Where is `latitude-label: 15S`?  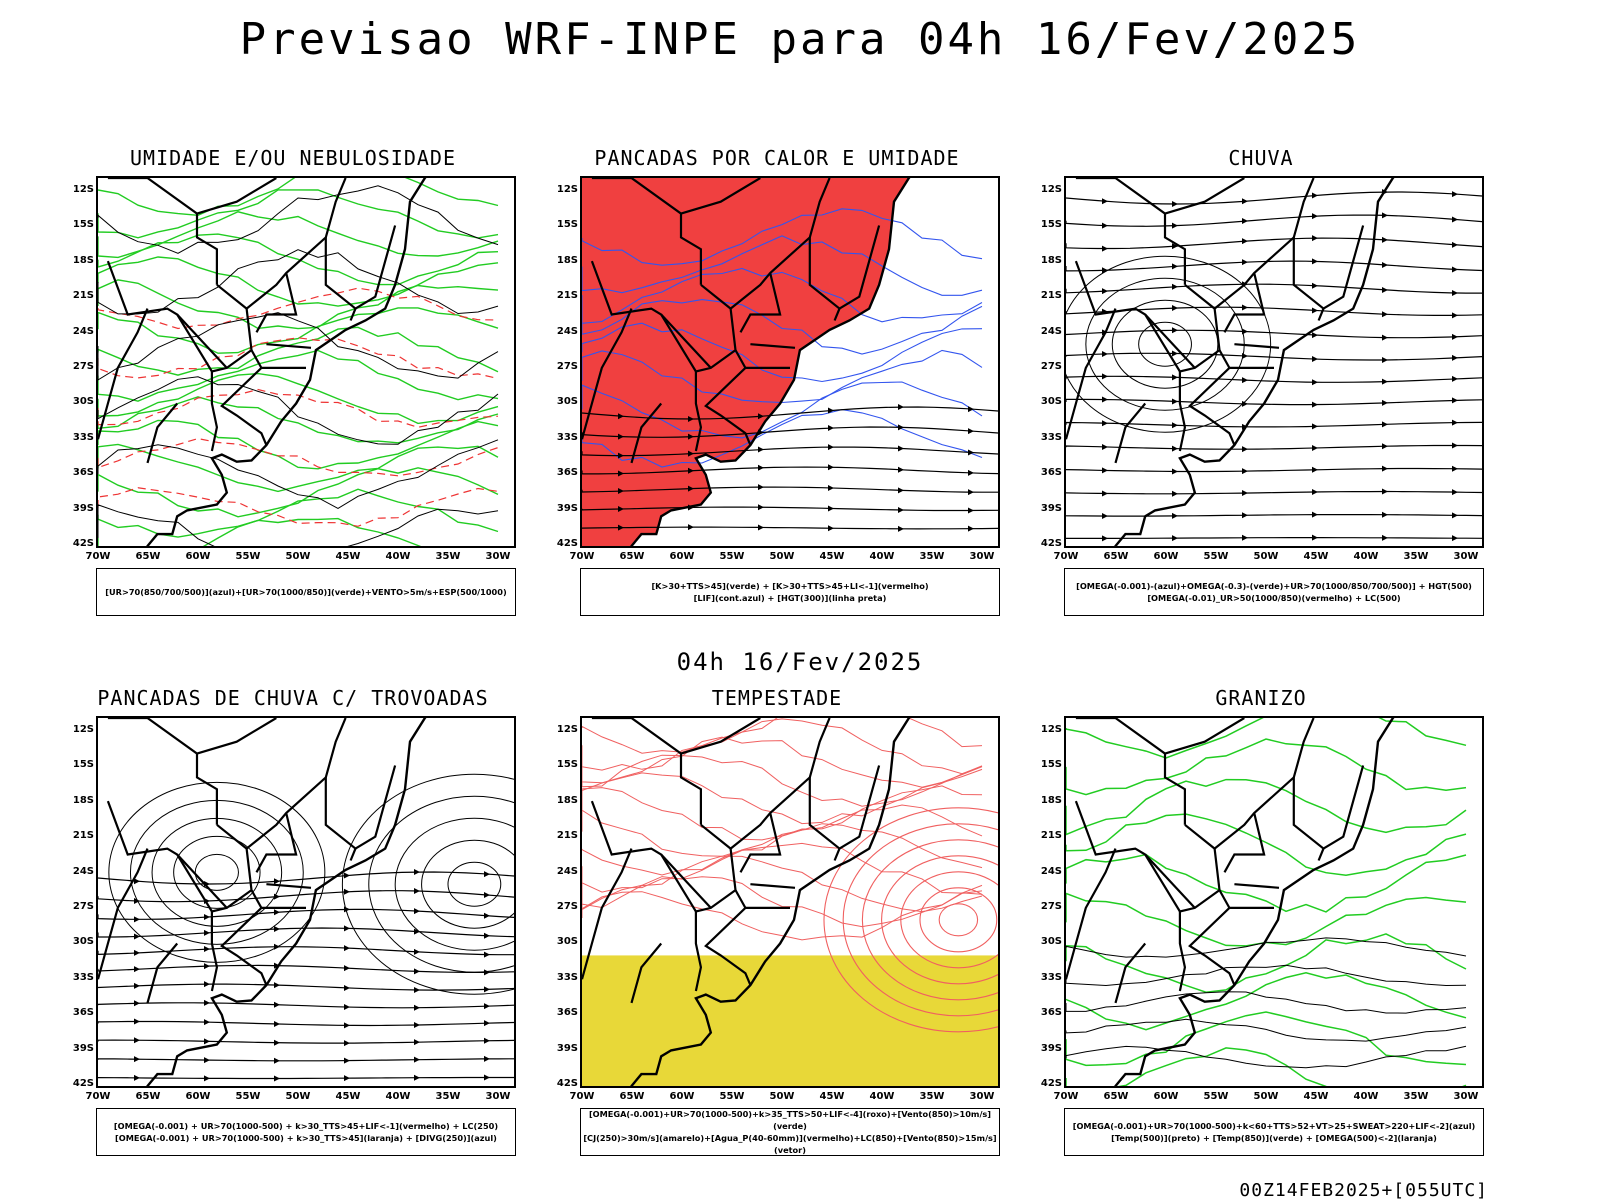
latitude-label: 15S is located at coordinates (1051, 225).